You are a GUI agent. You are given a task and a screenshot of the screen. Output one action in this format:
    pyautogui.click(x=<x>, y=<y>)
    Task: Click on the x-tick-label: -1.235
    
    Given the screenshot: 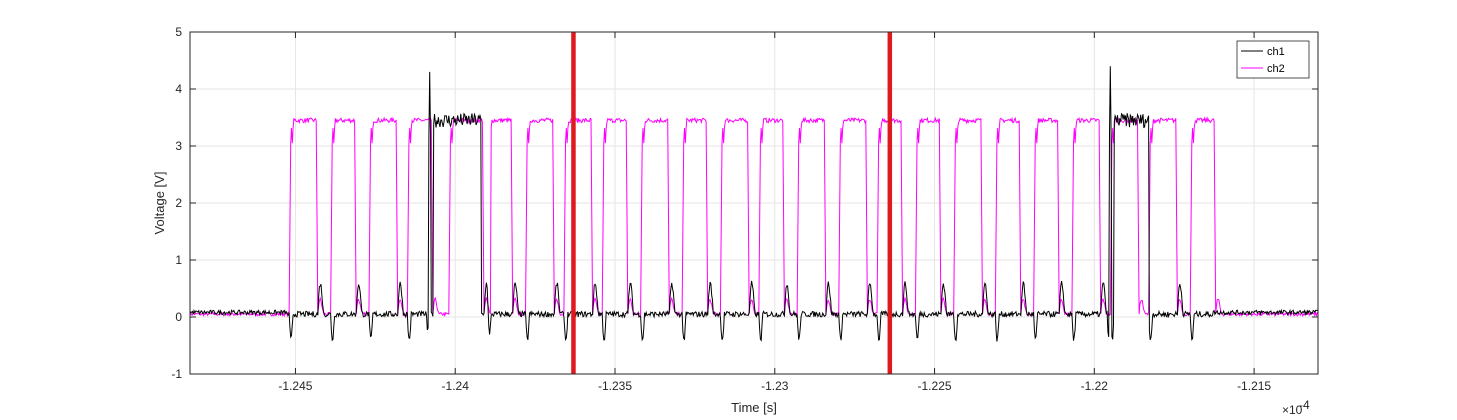 What is the action you would take?
    pyautogui.click(x=615, y=386)
    